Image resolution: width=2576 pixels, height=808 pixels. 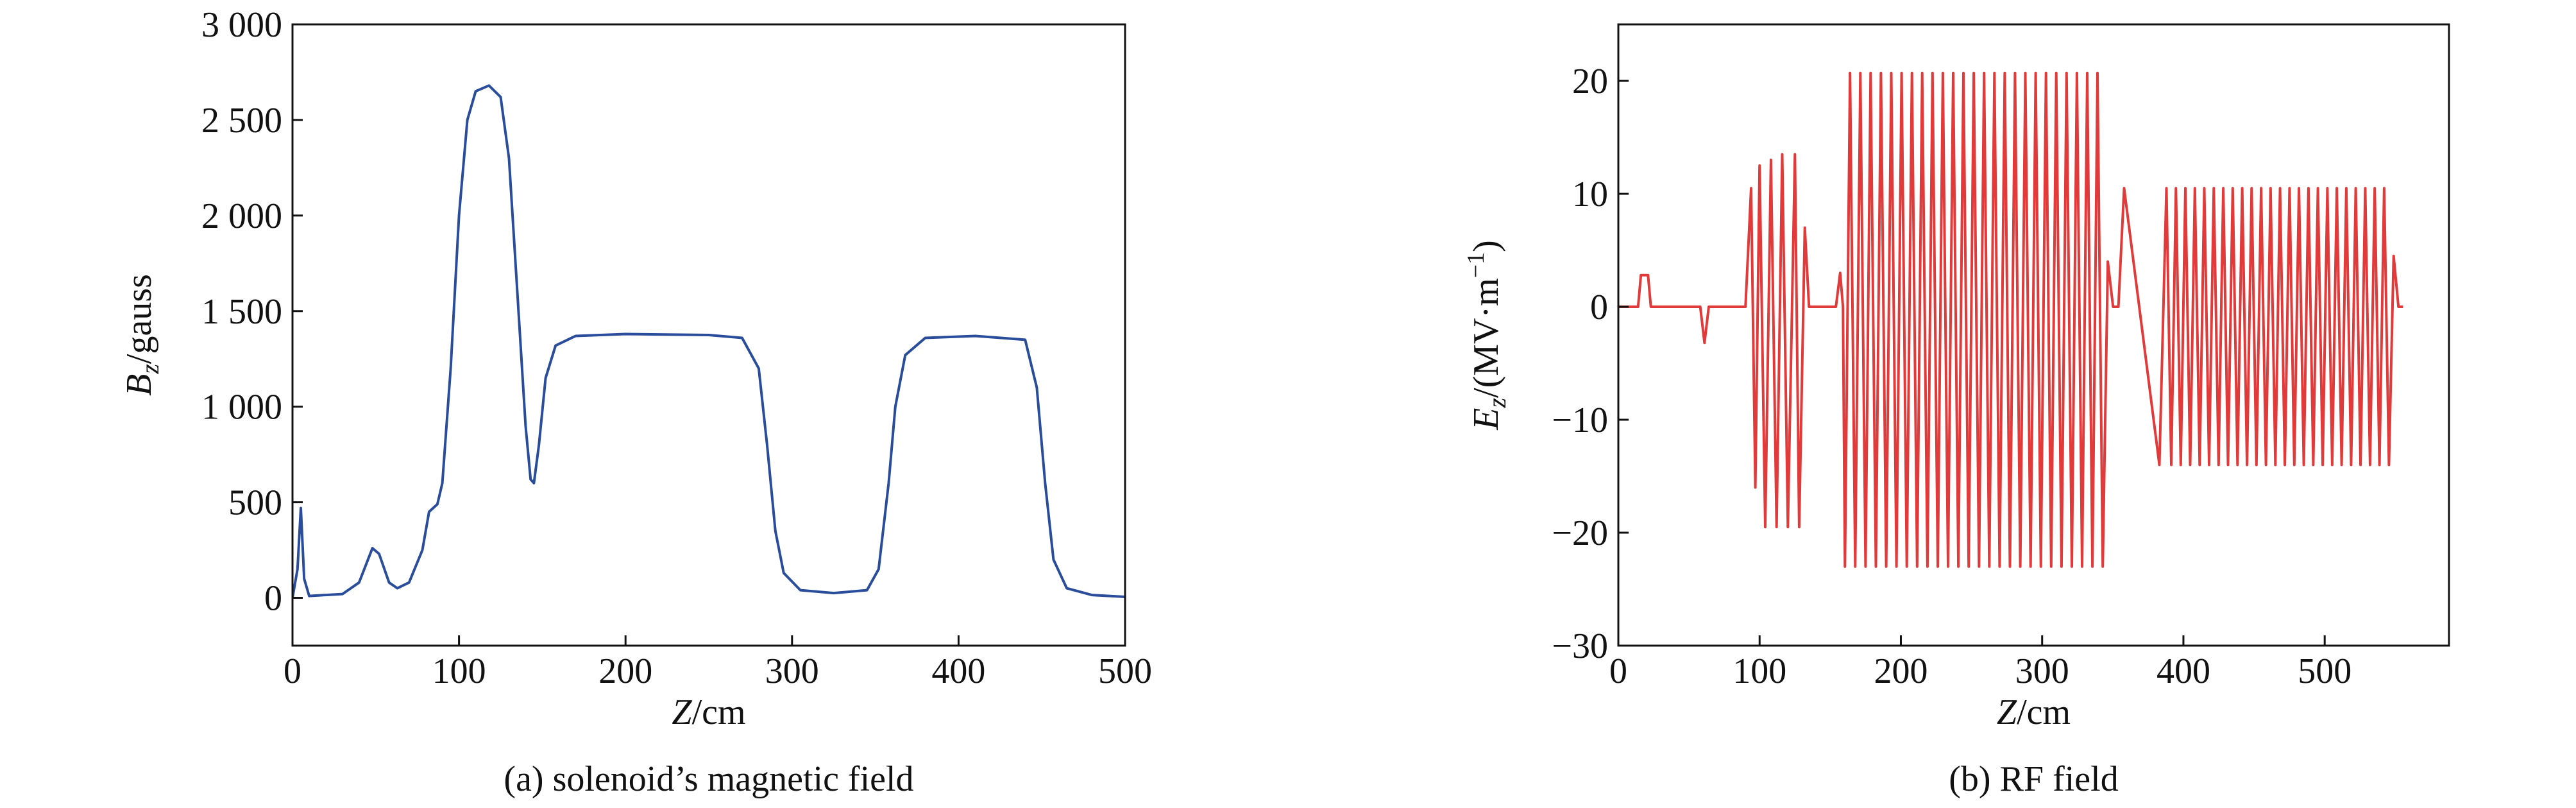 I want to click on y-tick-label: −20, so click(x=1580, y=533).